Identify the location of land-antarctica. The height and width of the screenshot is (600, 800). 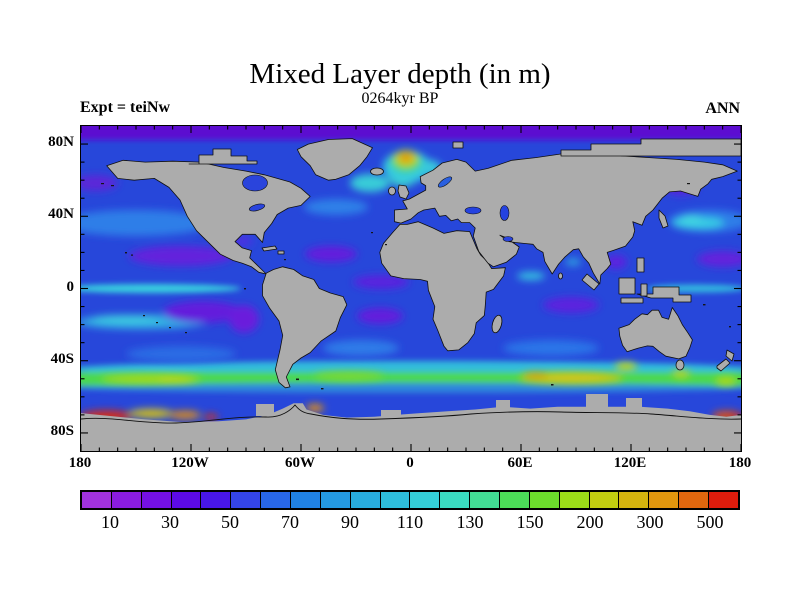
(411, 422).